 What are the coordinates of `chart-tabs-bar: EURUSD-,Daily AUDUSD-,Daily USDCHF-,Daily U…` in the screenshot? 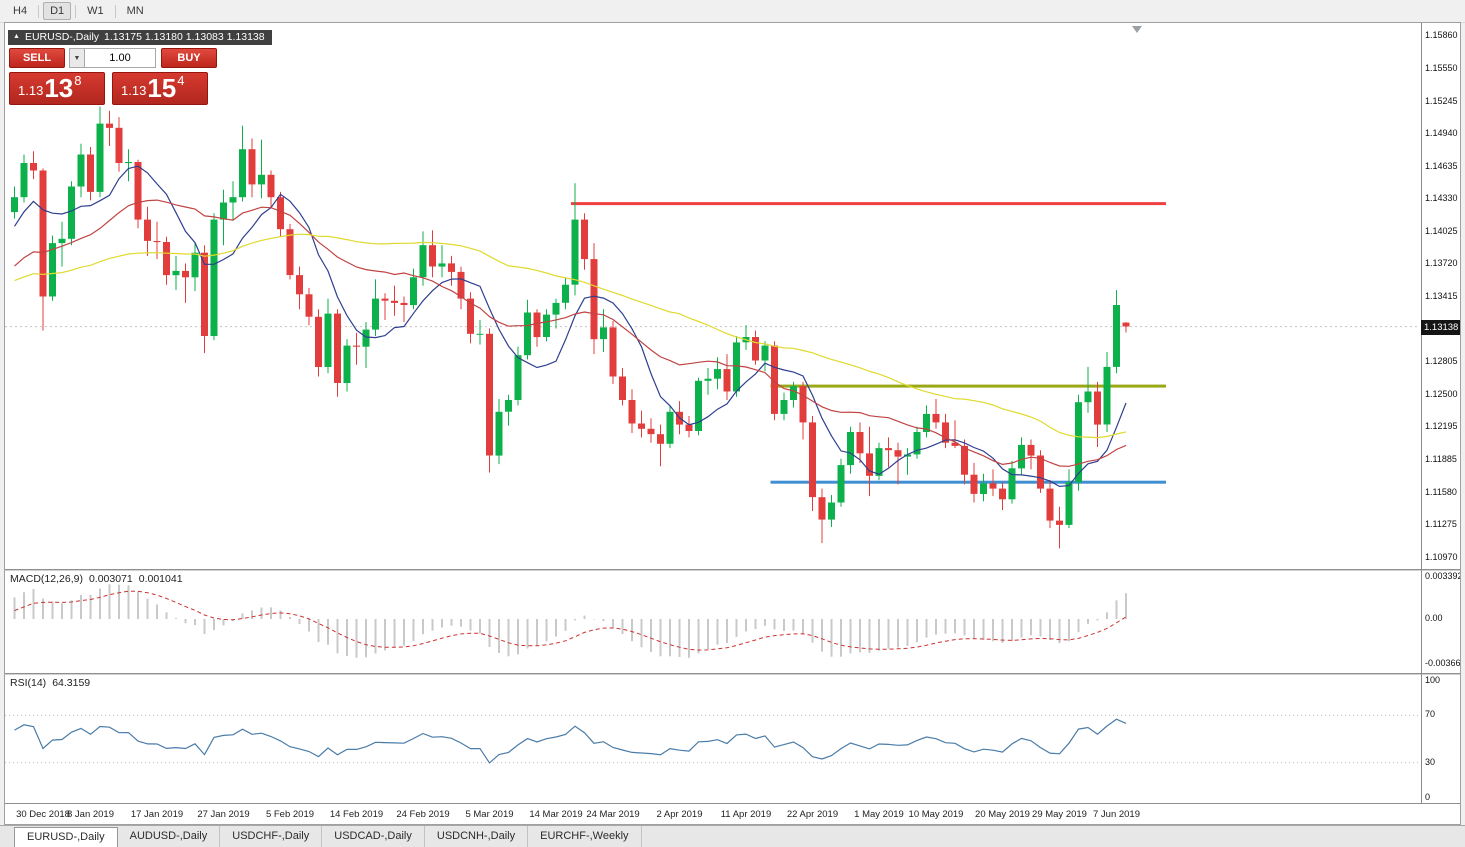 It's located at (732, 836).